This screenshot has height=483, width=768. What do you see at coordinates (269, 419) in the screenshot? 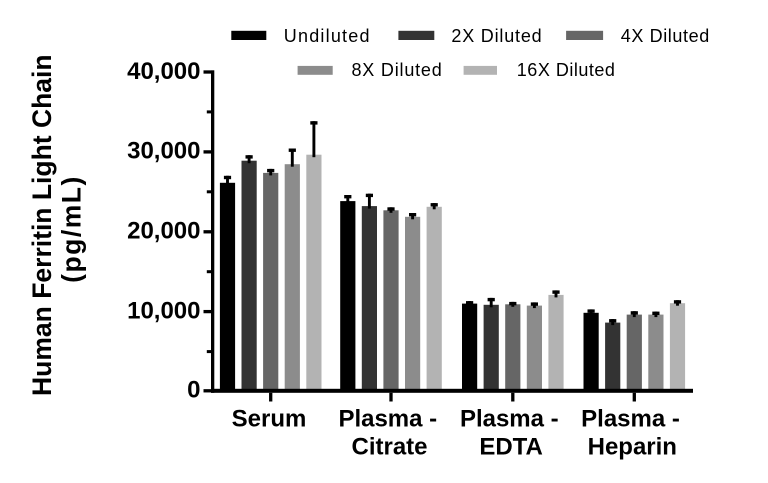
I see `svg-text: Serum` at bounding box center [269, 419].